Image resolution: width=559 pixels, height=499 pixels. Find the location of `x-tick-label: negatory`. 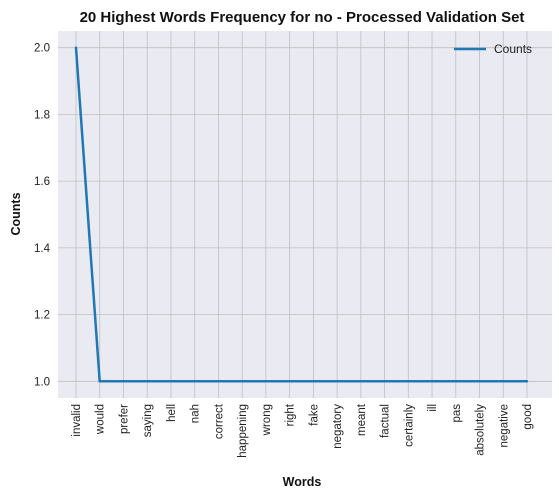

x-tick-label: negatory is located at coordinates (338, 426).